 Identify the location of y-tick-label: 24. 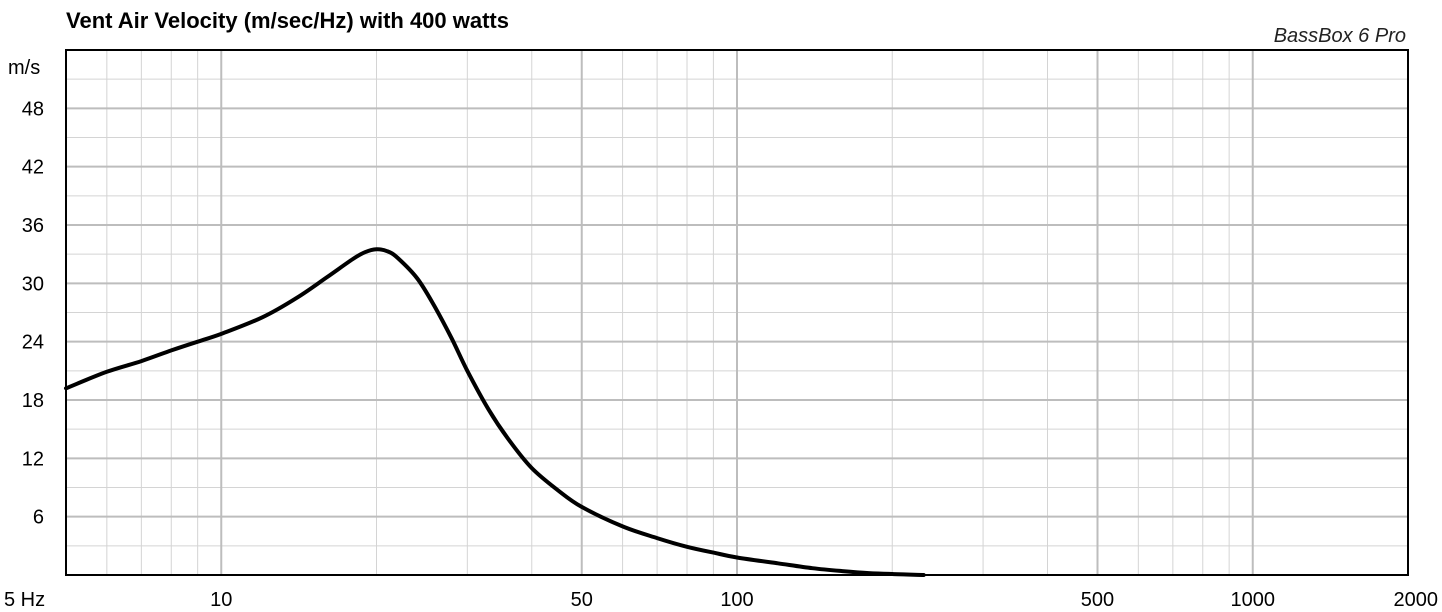
(33, 343).